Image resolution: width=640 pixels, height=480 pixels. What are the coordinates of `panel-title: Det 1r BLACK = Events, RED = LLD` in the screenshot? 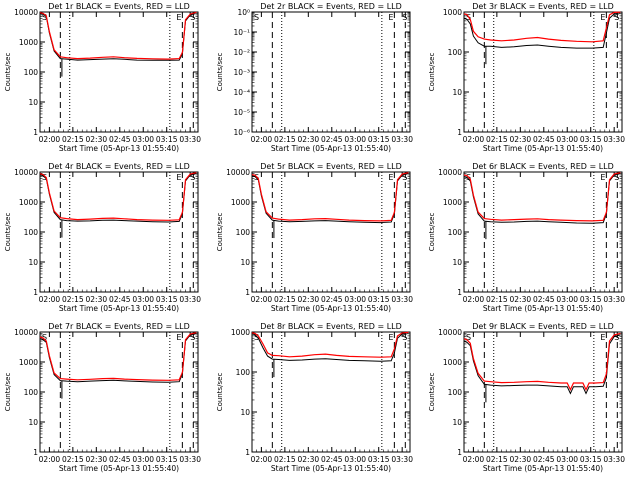 It's located at (119, 6).